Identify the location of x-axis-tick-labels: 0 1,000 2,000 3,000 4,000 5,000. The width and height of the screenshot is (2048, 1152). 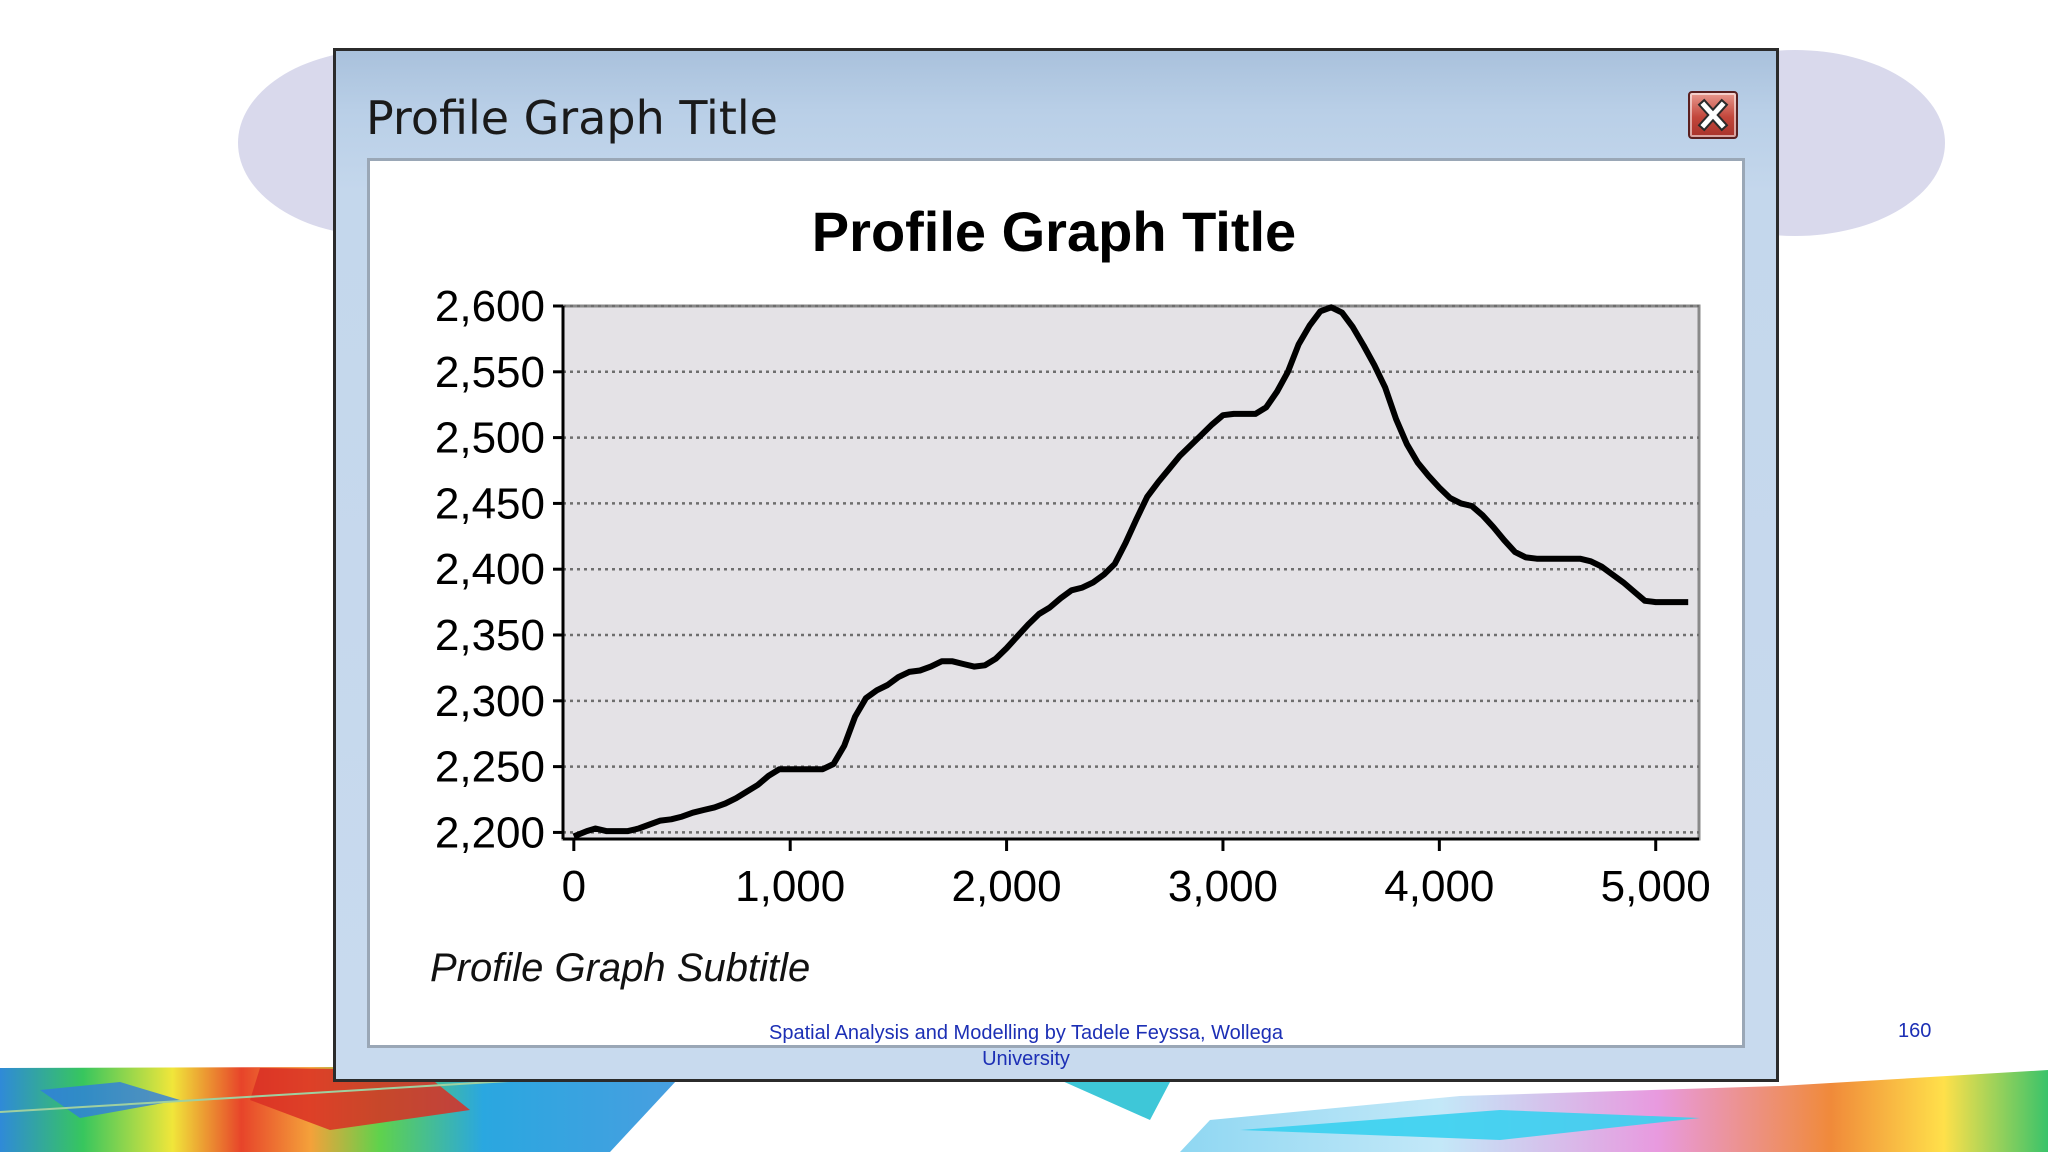
(1136, 886).